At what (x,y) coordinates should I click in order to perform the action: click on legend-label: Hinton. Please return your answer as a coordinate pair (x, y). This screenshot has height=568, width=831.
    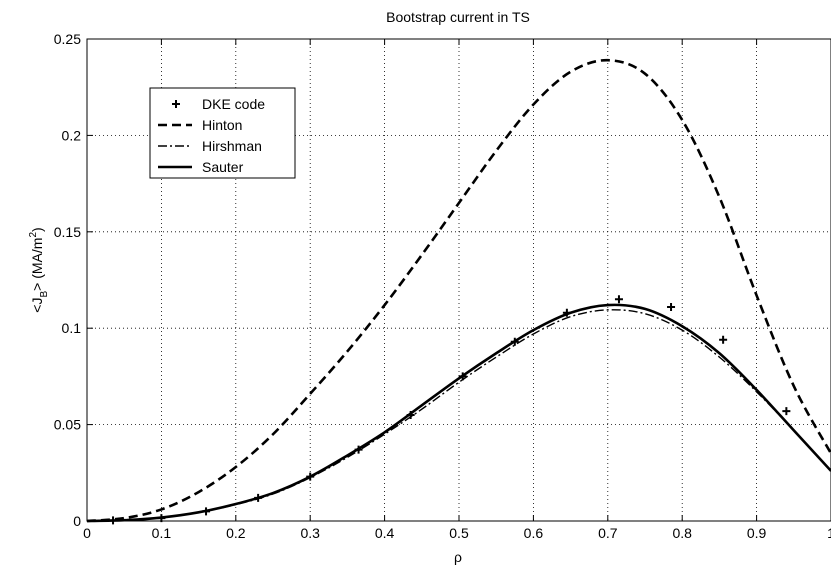
    Looking at the image, I should click on (222, 125).